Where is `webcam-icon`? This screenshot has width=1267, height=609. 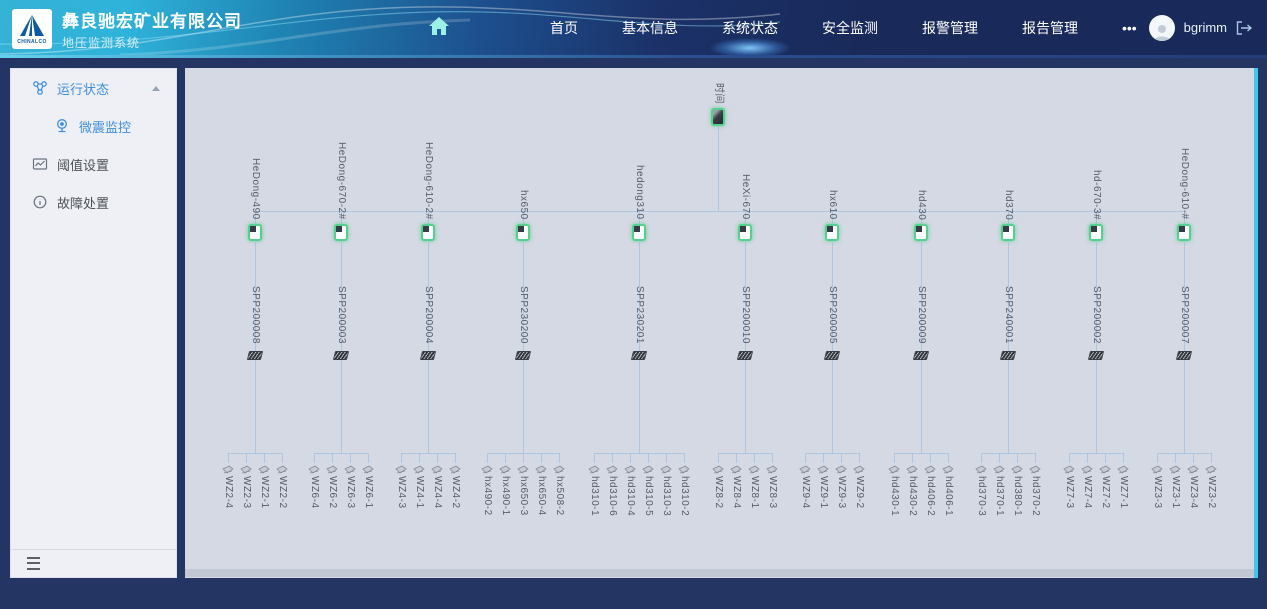
webcam-icon is located at coordinates (61, 126).